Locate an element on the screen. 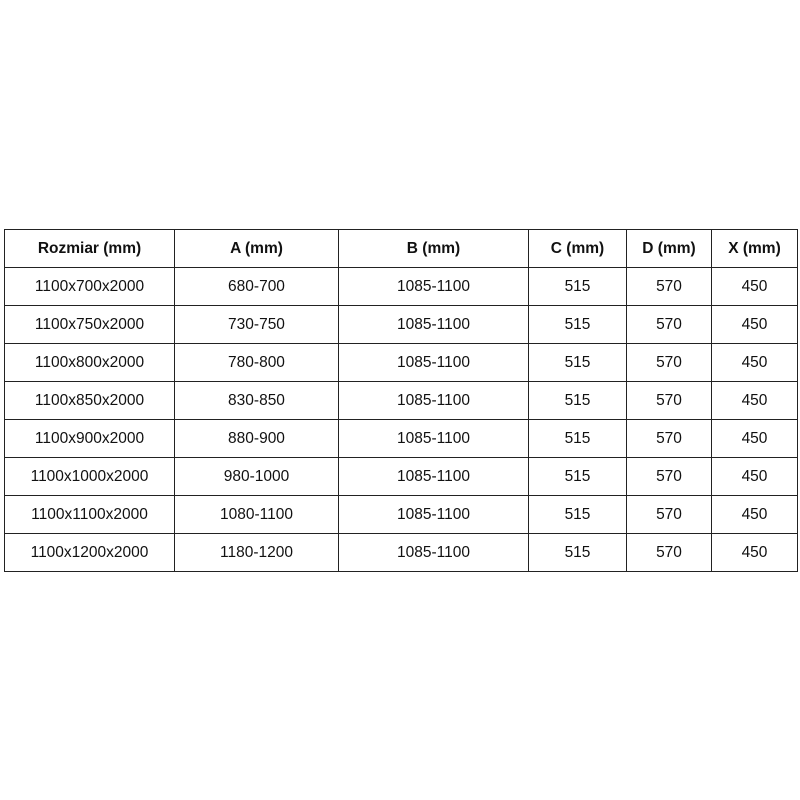 The height and width of the screenshot is (800, 800). table-cell: 1100x1000x2000 is located at coordinates (89, 476).